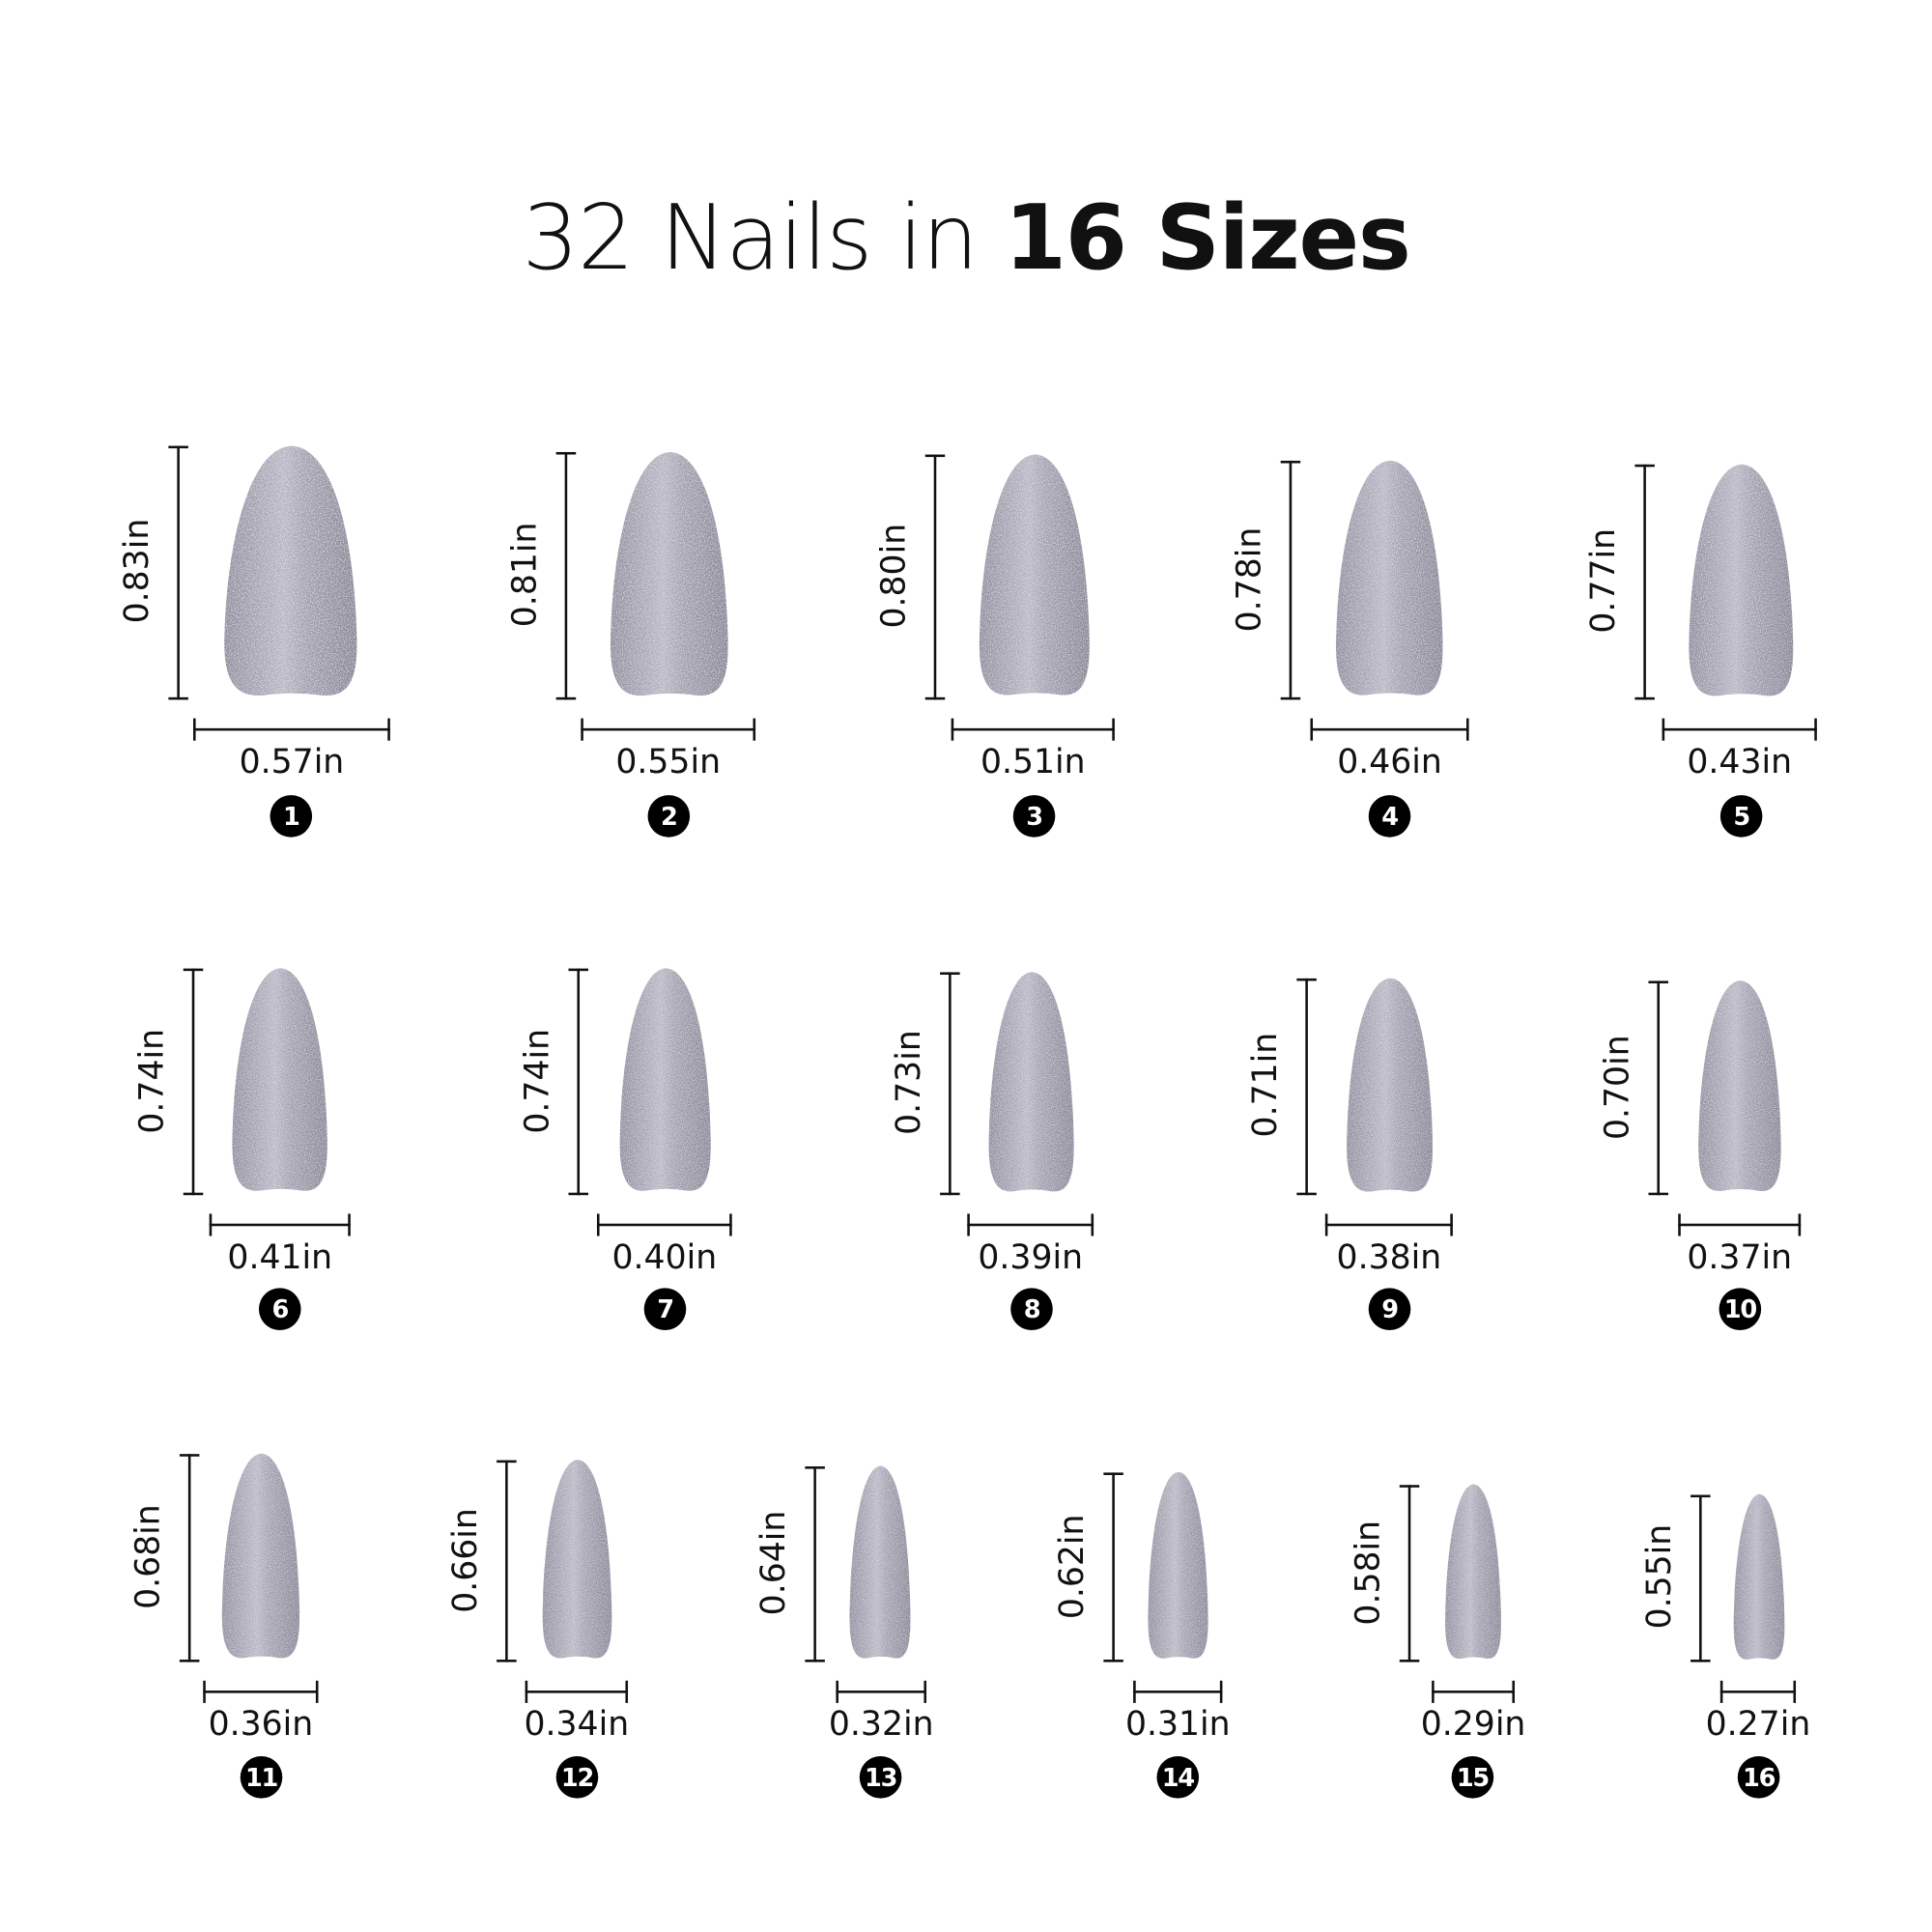  Describe the element at coordinates (1266, 1085) in the screenshot. I see `height-label: 0.71in` at that location.